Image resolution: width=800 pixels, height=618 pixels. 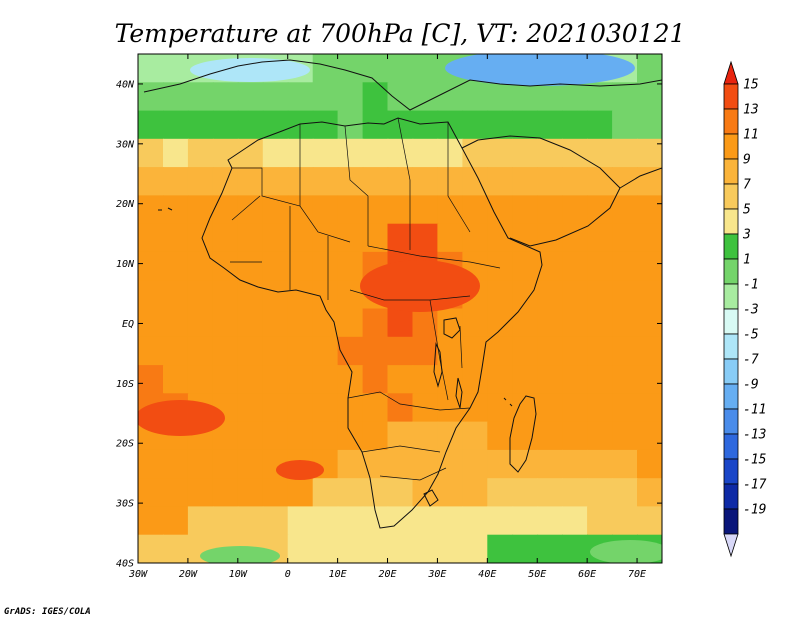 What do you see at coordinates (165, 209) in the screenshot?
I see `canary-islands` at bounding box center [165, 209].